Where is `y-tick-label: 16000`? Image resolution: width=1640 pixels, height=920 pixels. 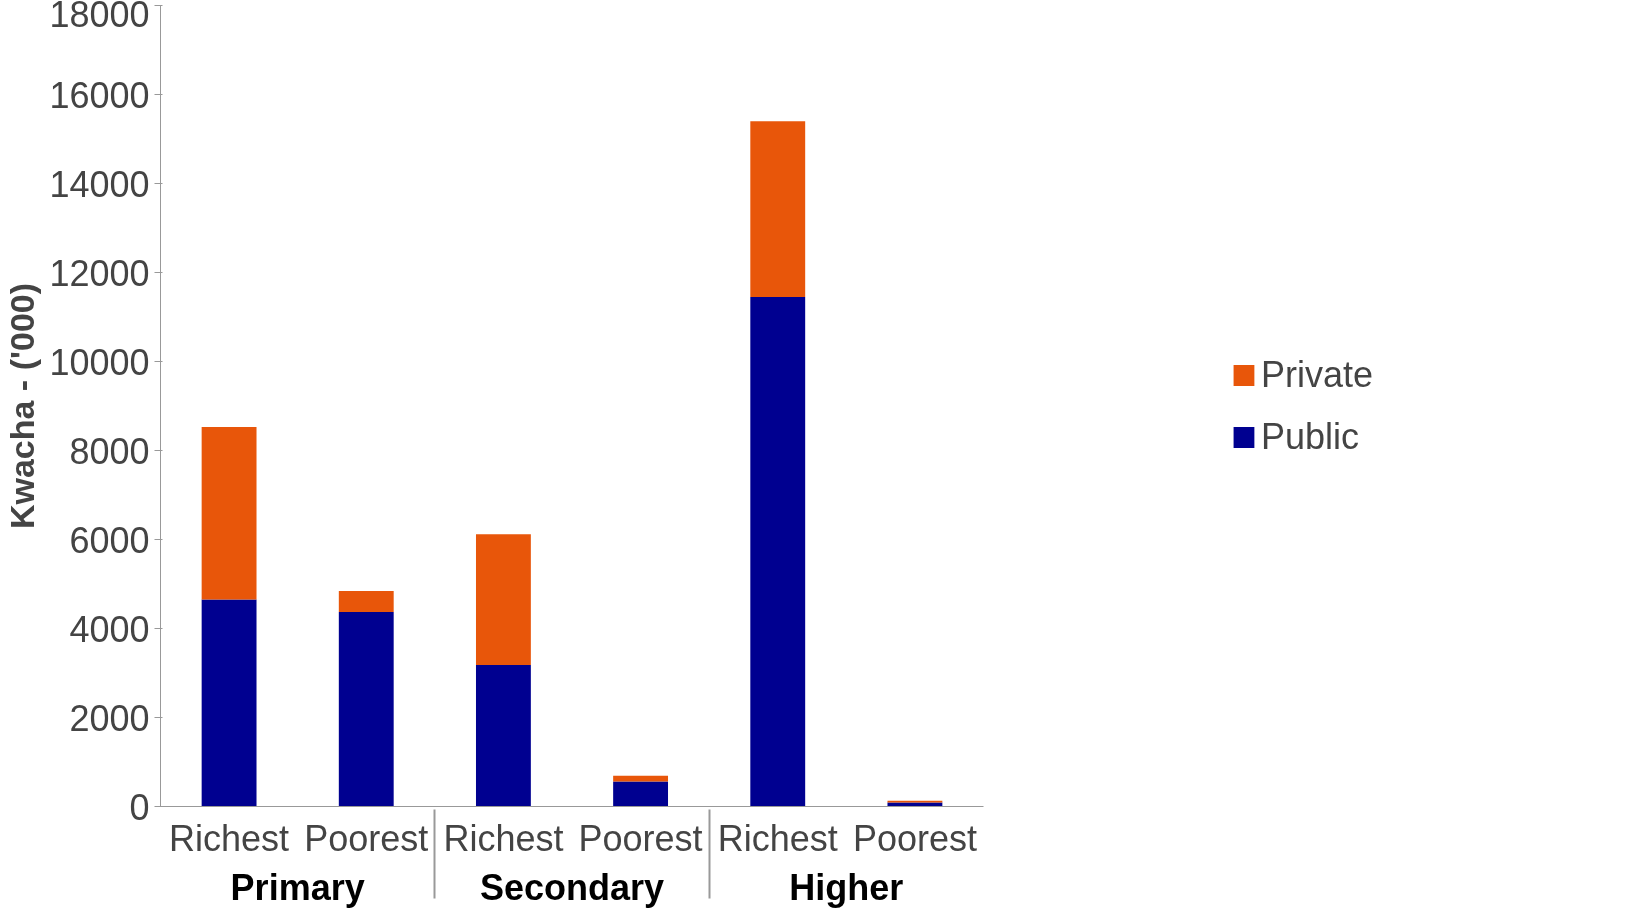 y-tick-label: 16000 is located at coordinates (99, 95).